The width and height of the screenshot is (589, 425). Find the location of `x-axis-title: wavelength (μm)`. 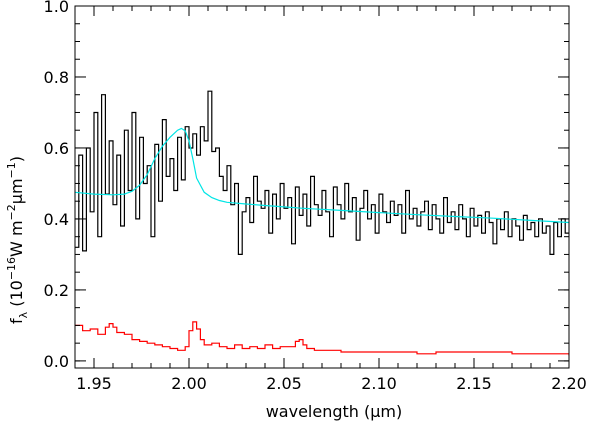

x-axis-title: wavelength (μm) is located at coordinates (334, 411).